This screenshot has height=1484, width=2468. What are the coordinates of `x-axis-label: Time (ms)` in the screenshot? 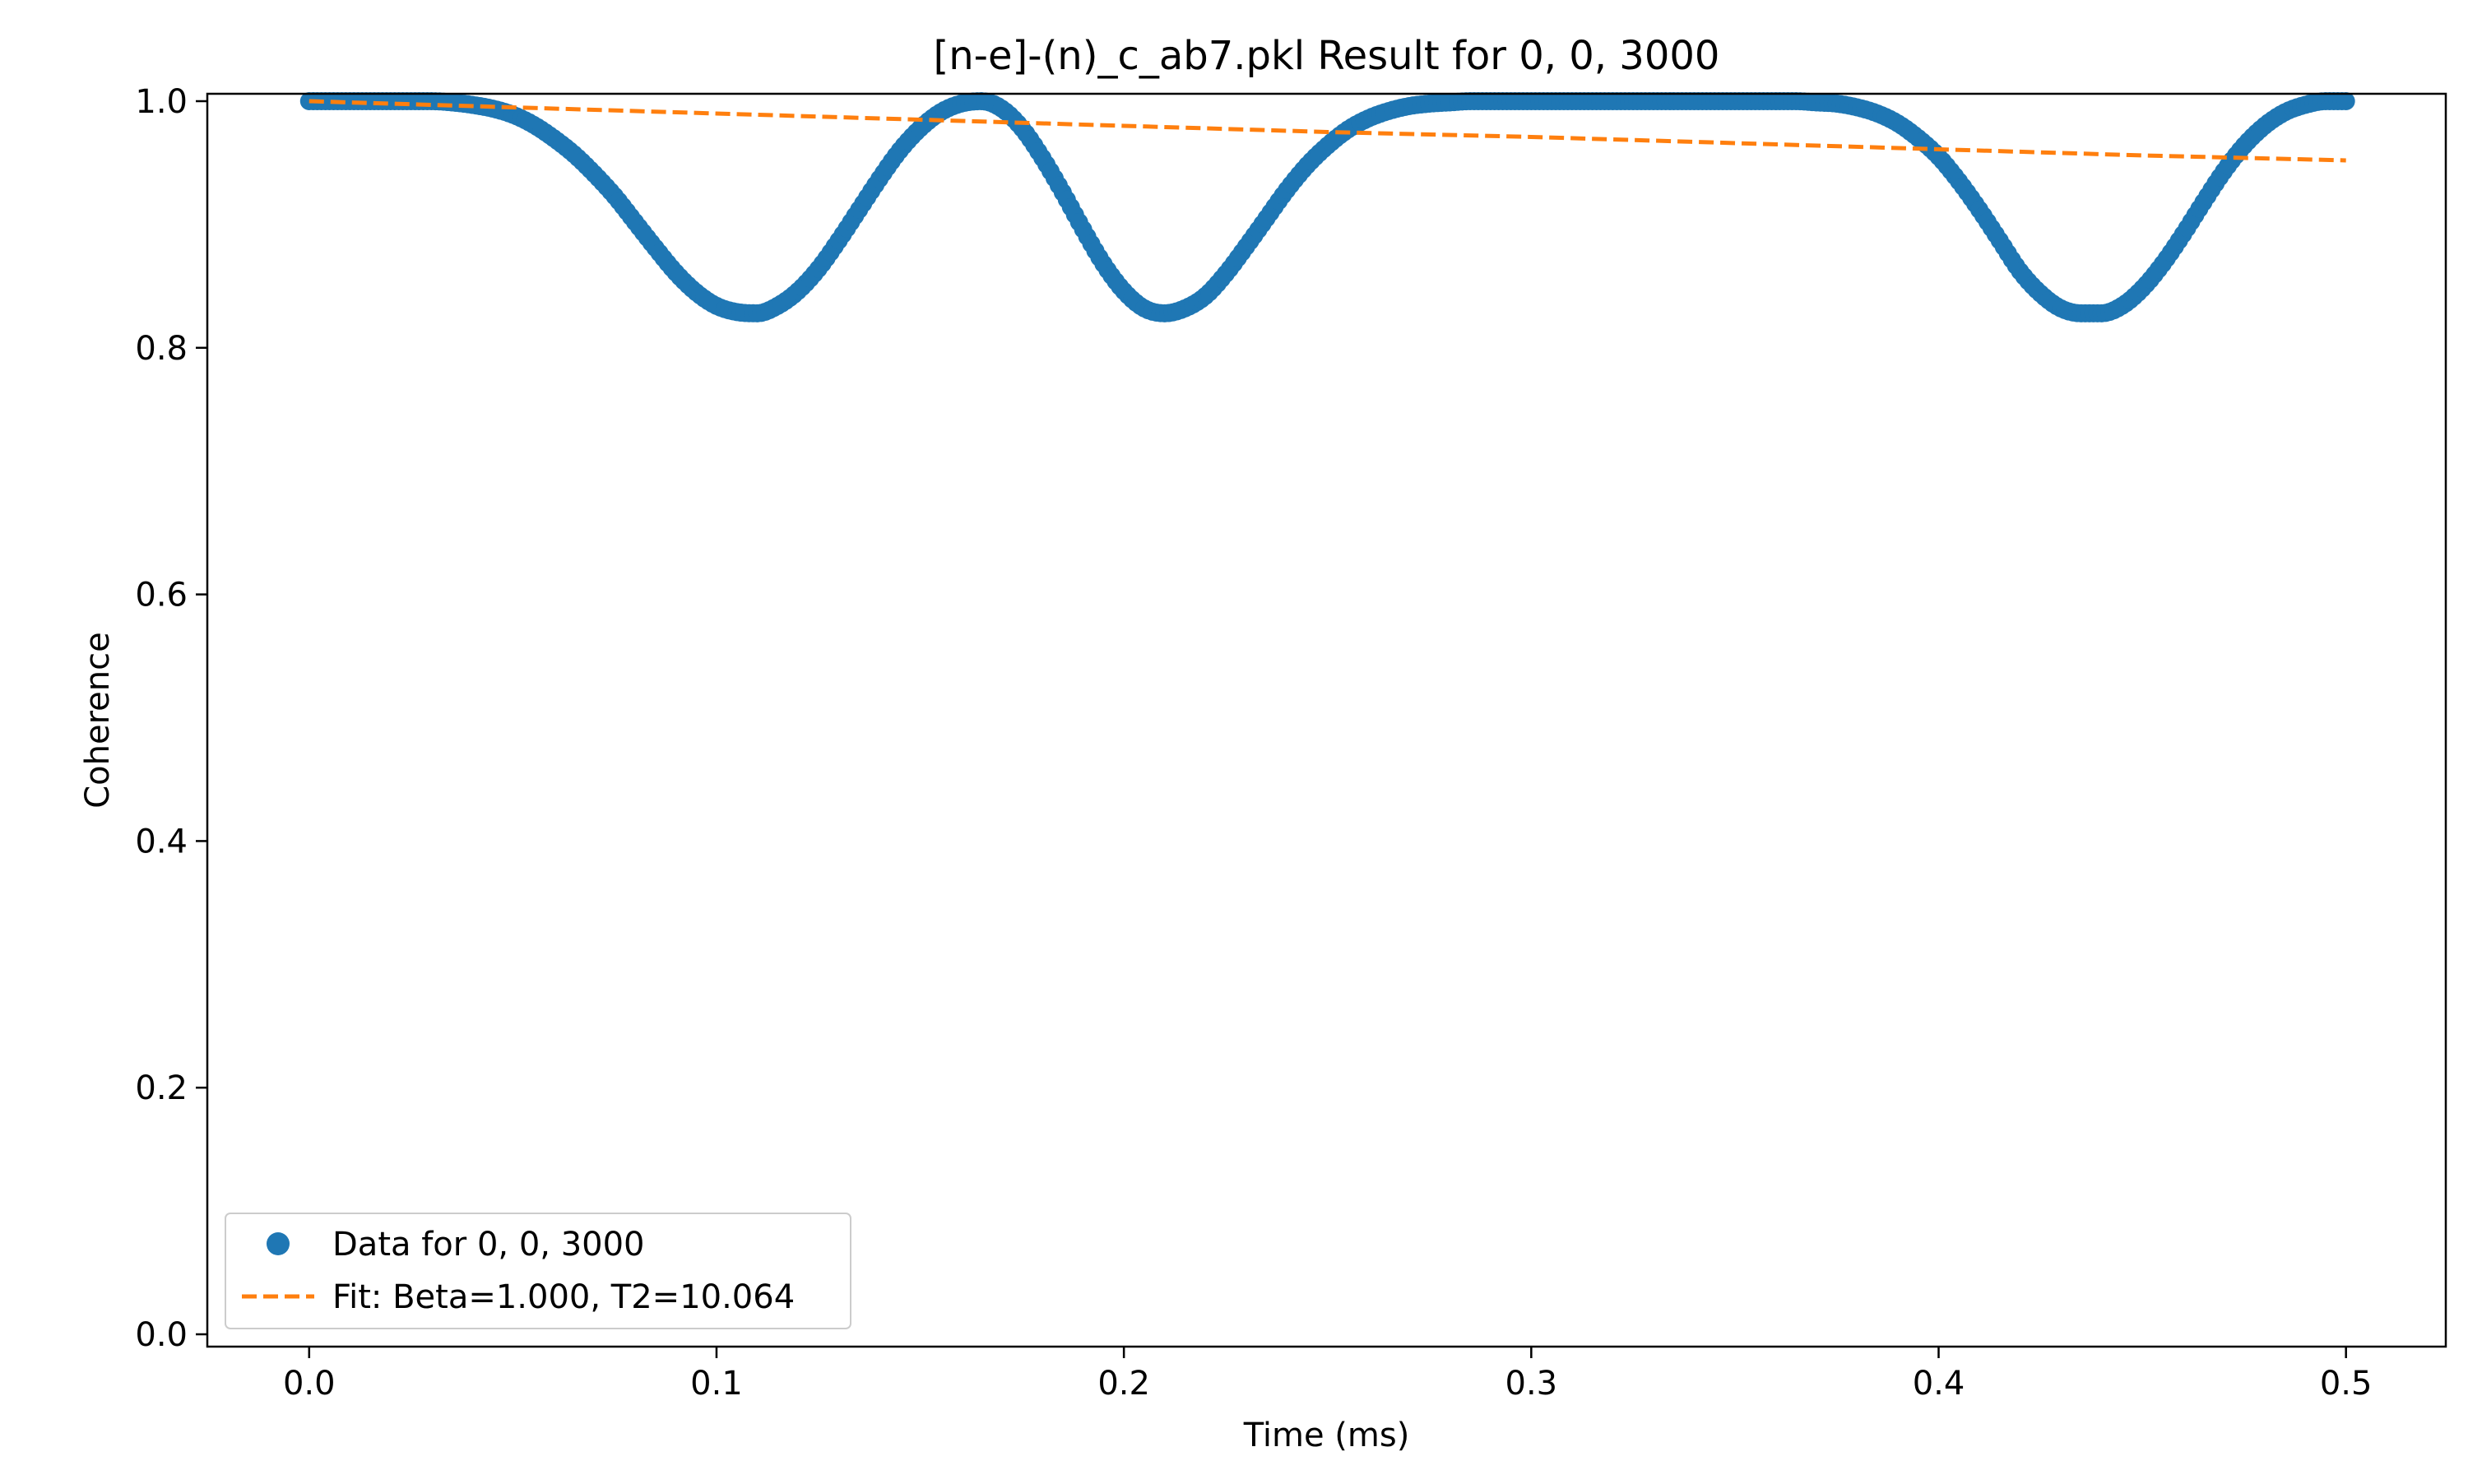 It's located at (1326, 1435).